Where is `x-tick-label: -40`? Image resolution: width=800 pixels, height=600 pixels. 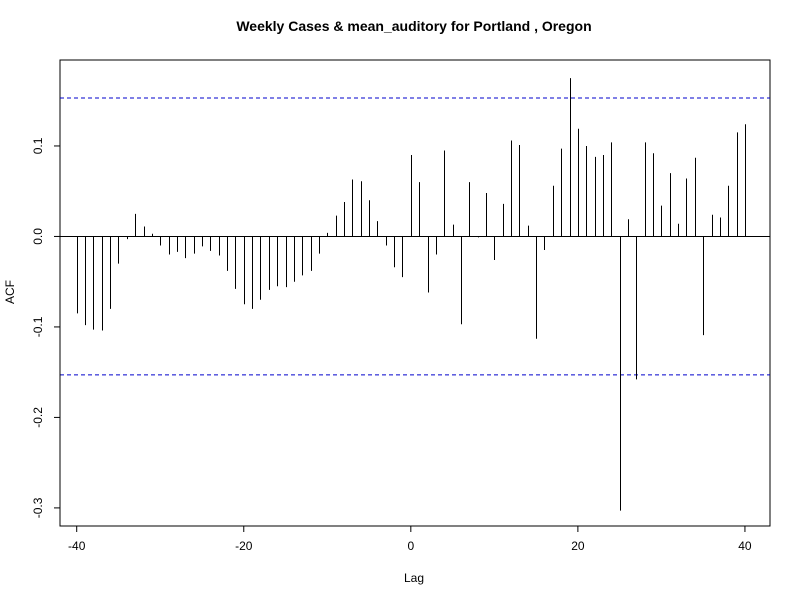
x-tick-label: -40 is located at coordinates (77, 546).